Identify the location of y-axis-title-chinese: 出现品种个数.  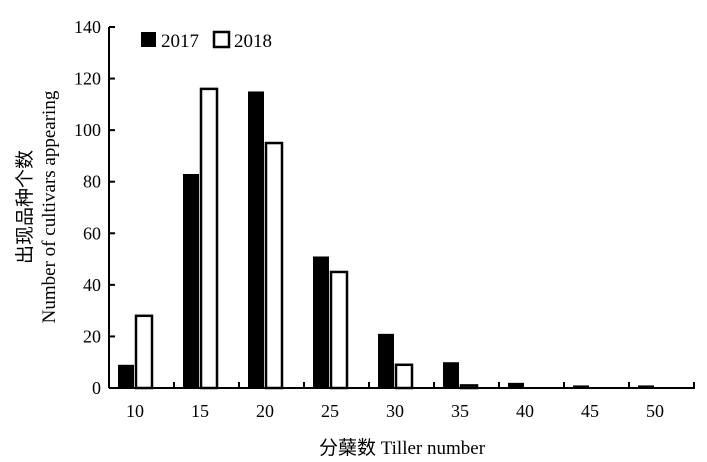
(25, 207).